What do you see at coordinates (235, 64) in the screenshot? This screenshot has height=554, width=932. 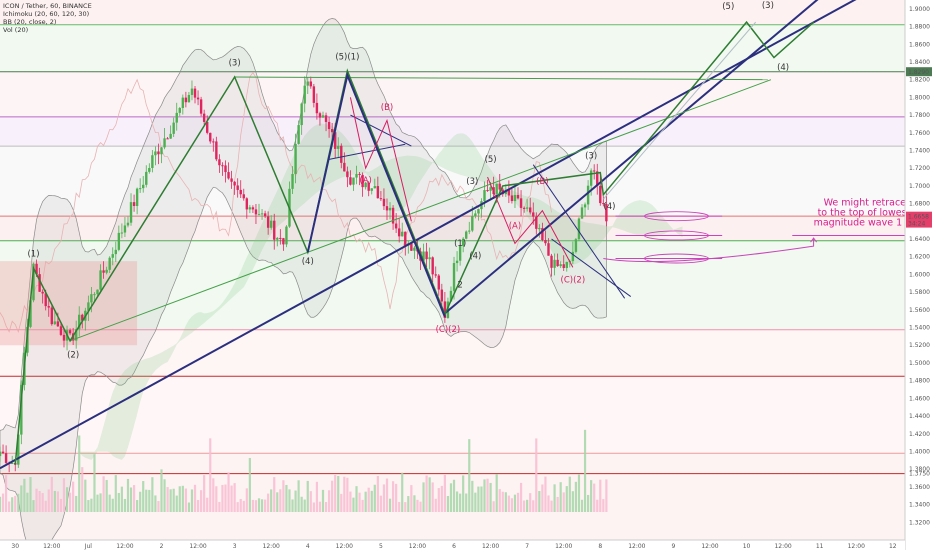 I see `wave-label: (3)` at bounding box center [235, 64].